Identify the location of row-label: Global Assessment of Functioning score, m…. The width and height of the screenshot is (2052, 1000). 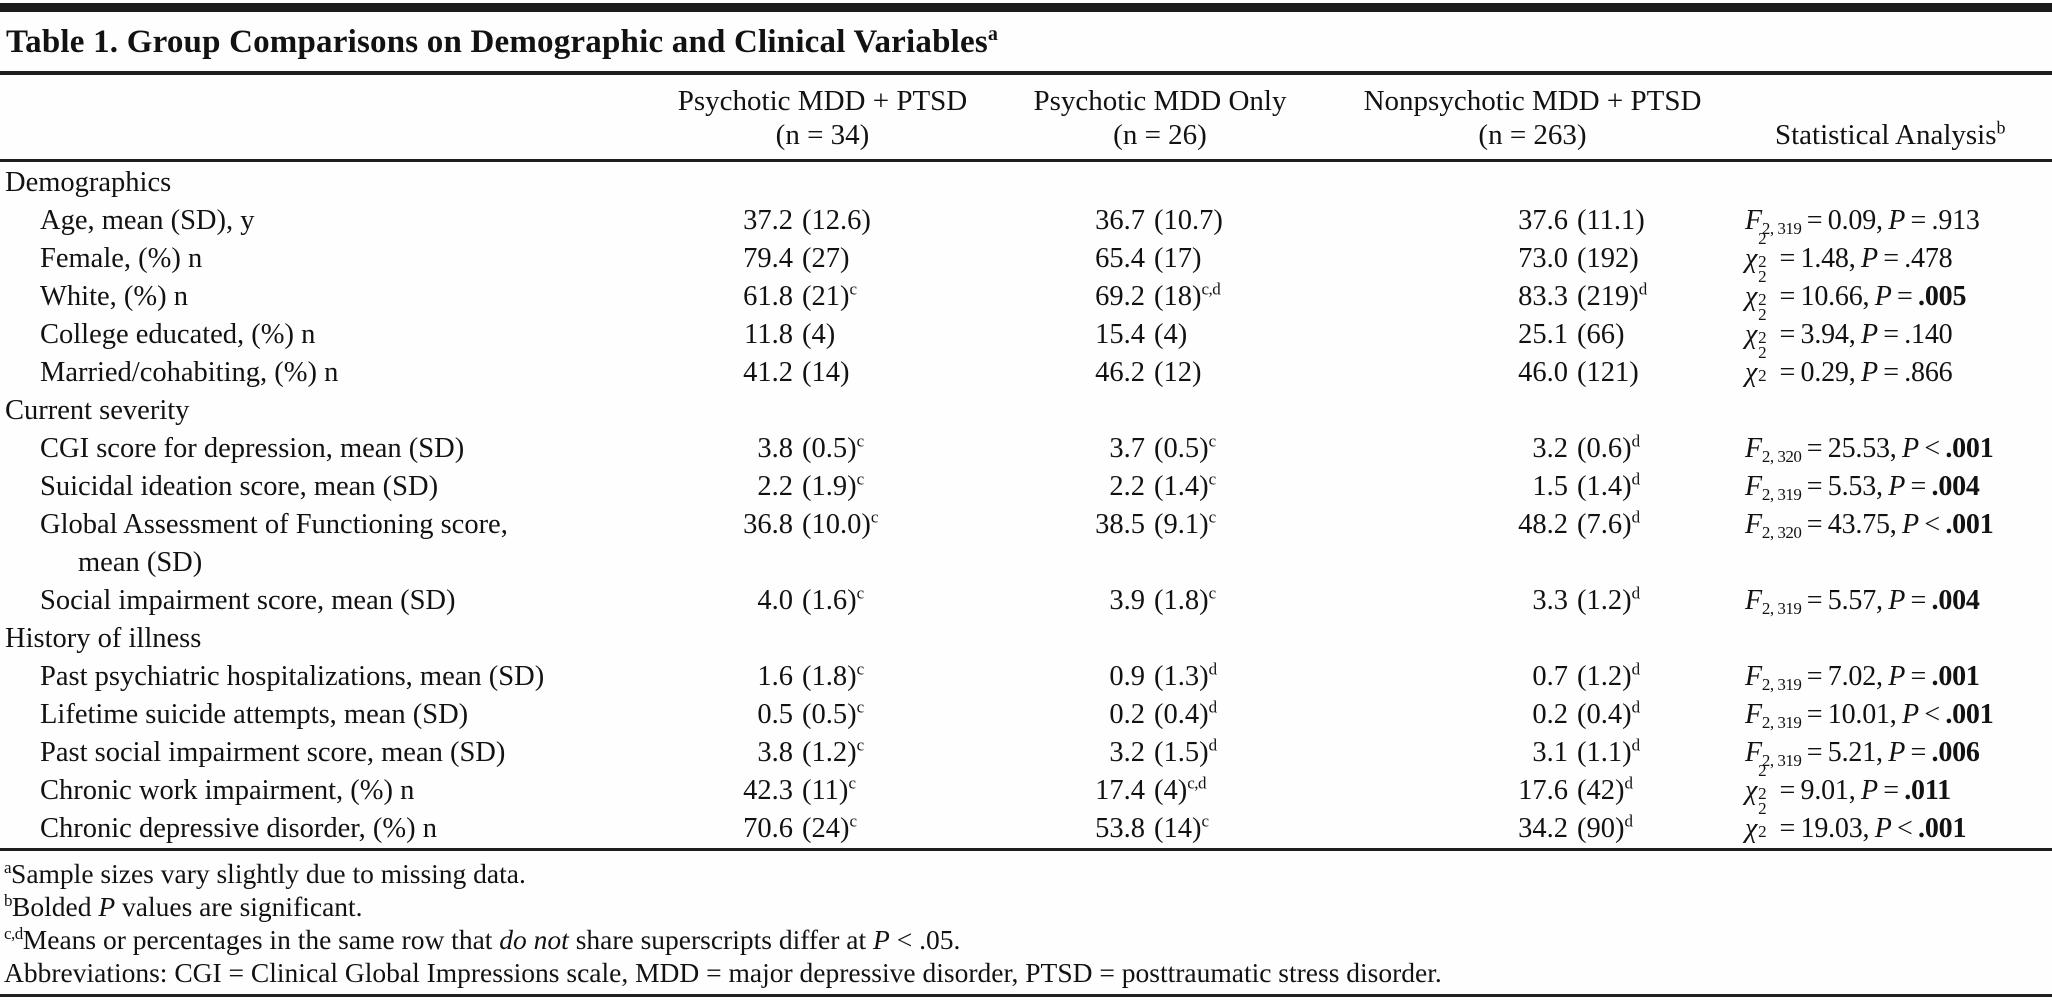
(322, 544).